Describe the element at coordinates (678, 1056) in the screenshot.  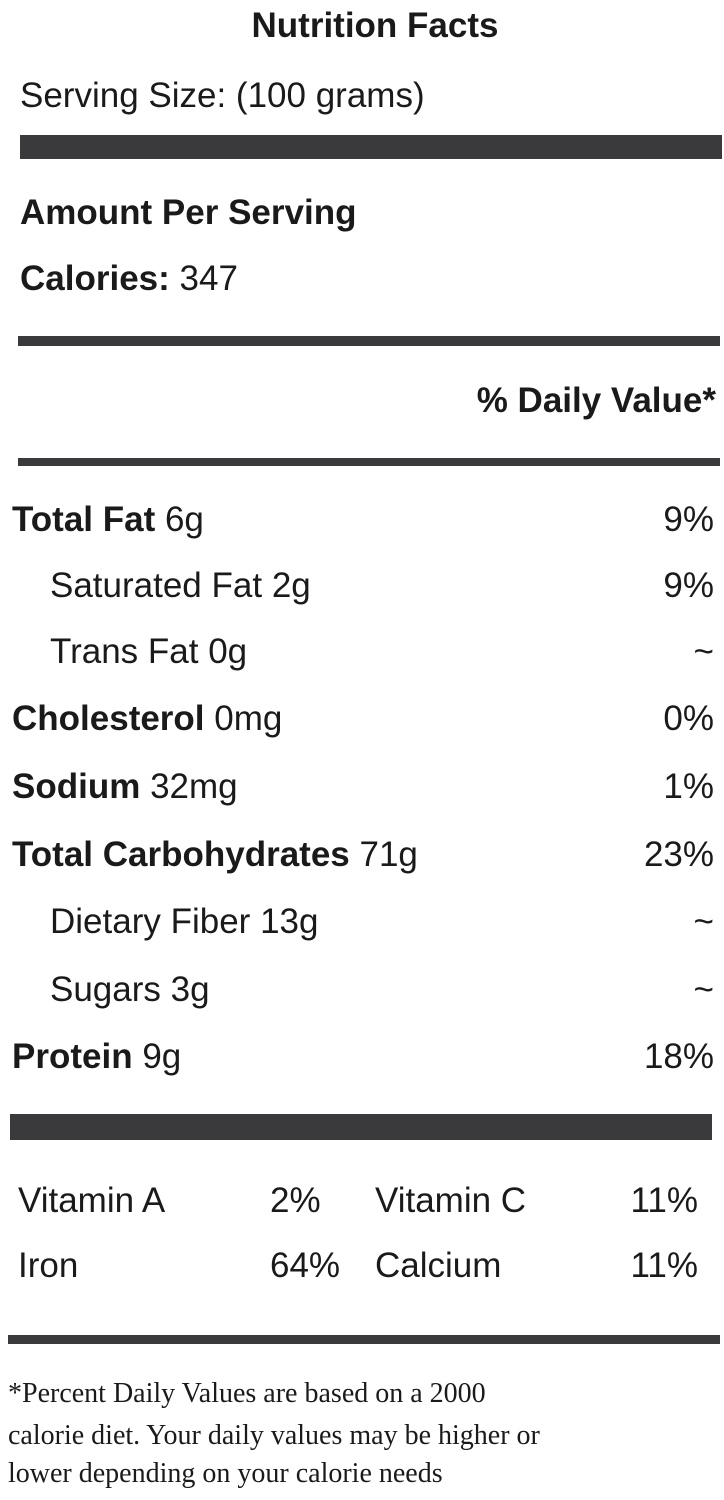
I see `daily-value: 18%` at that location.